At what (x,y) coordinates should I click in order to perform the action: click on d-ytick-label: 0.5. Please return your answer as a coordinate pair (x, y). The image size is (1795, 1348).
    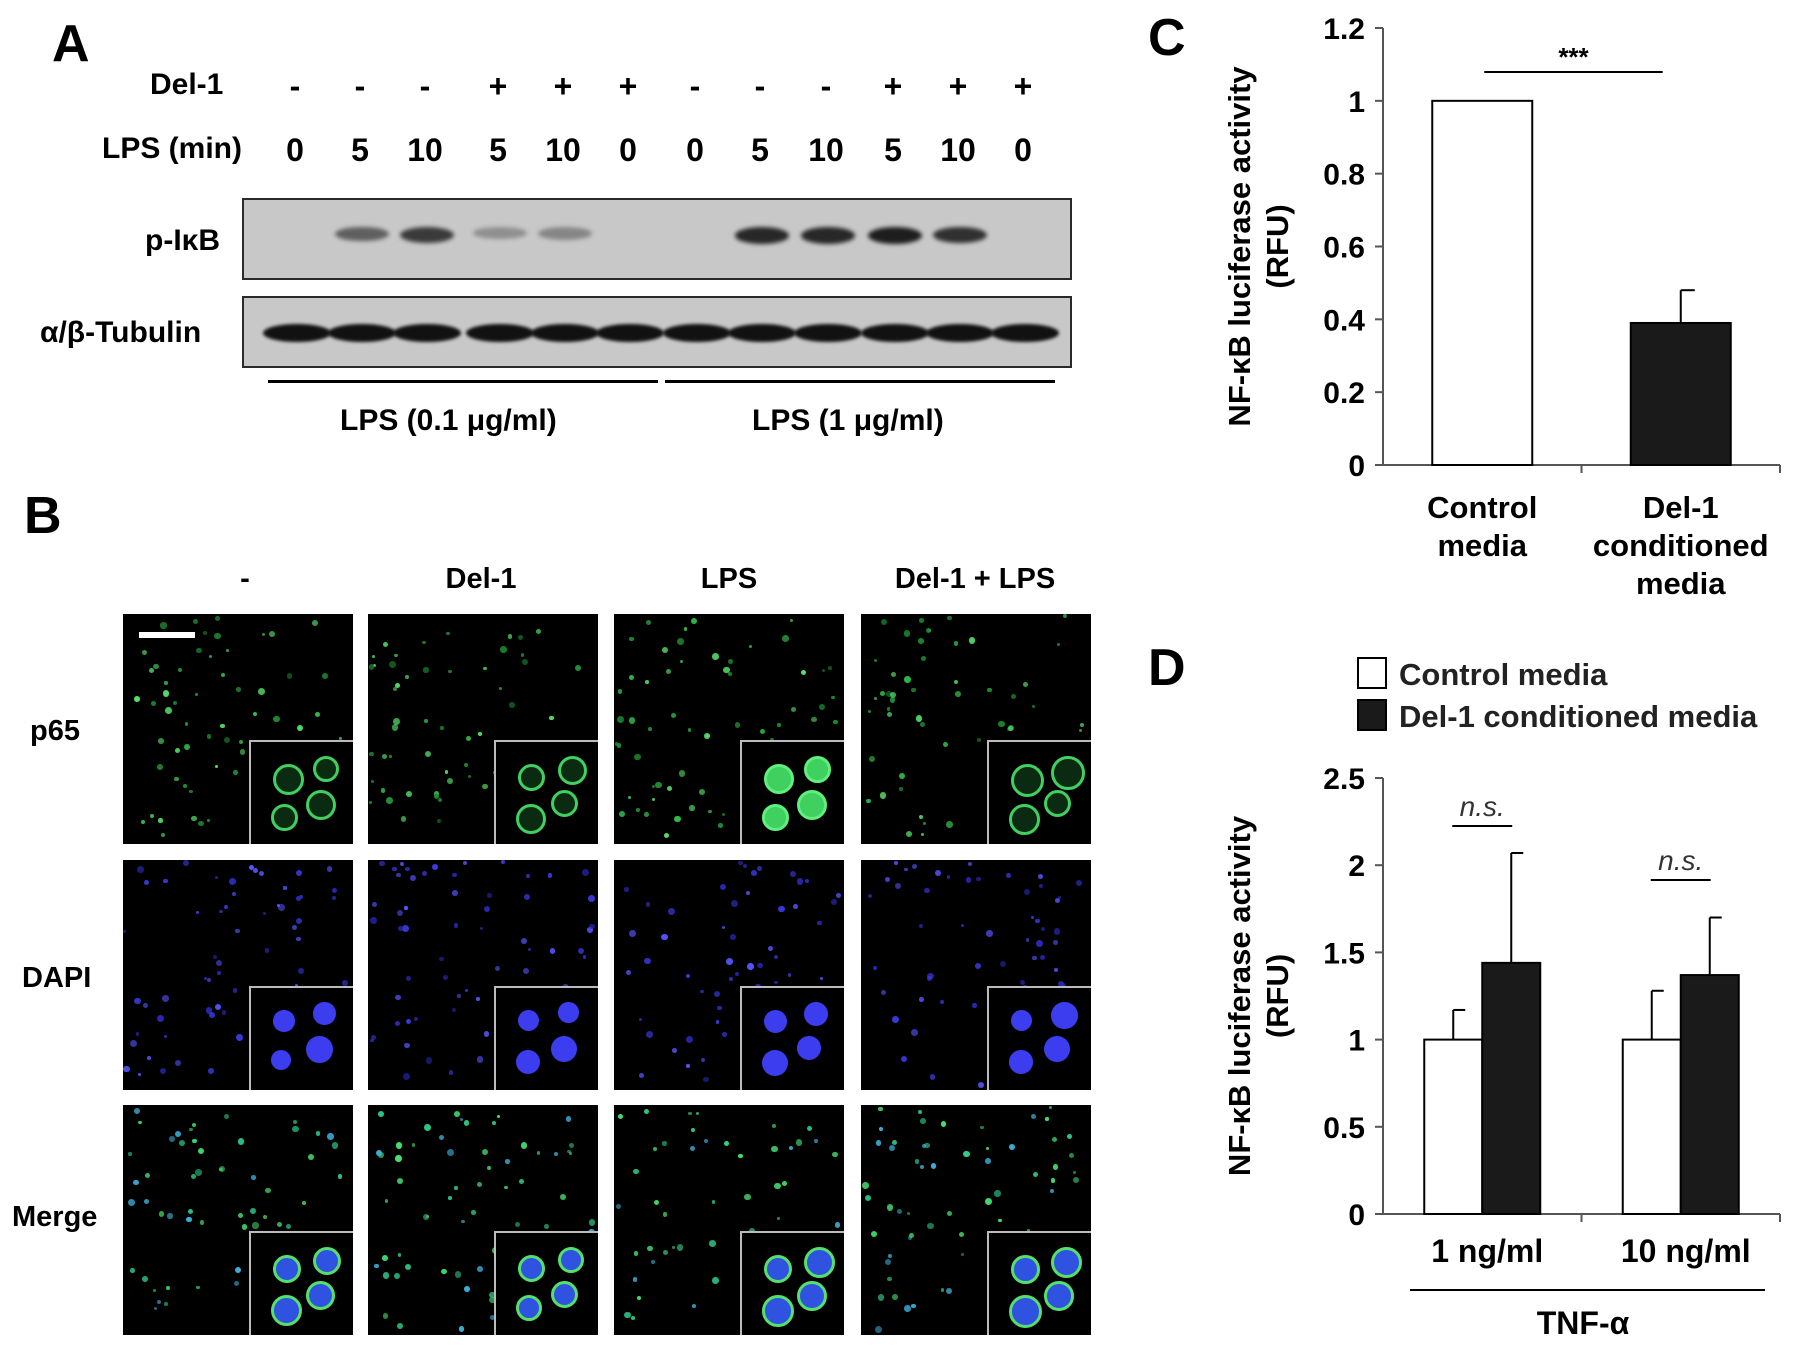
    Looking at the image, I should click on (1344, 1128).